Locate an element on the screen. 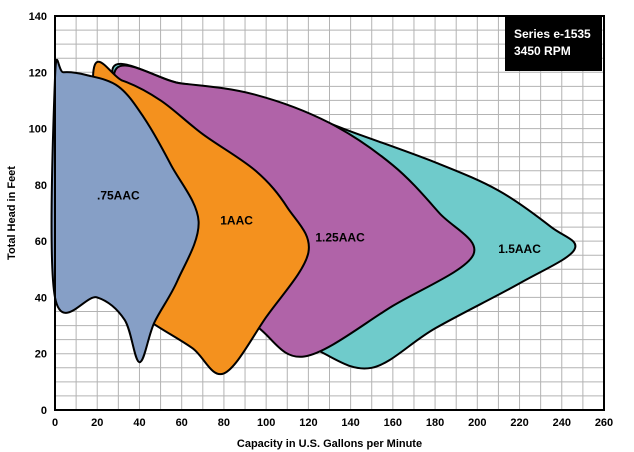 The width and height of the screenshot is (634, 452). y-tick-label: 120 is located at coordinates (38, 73).